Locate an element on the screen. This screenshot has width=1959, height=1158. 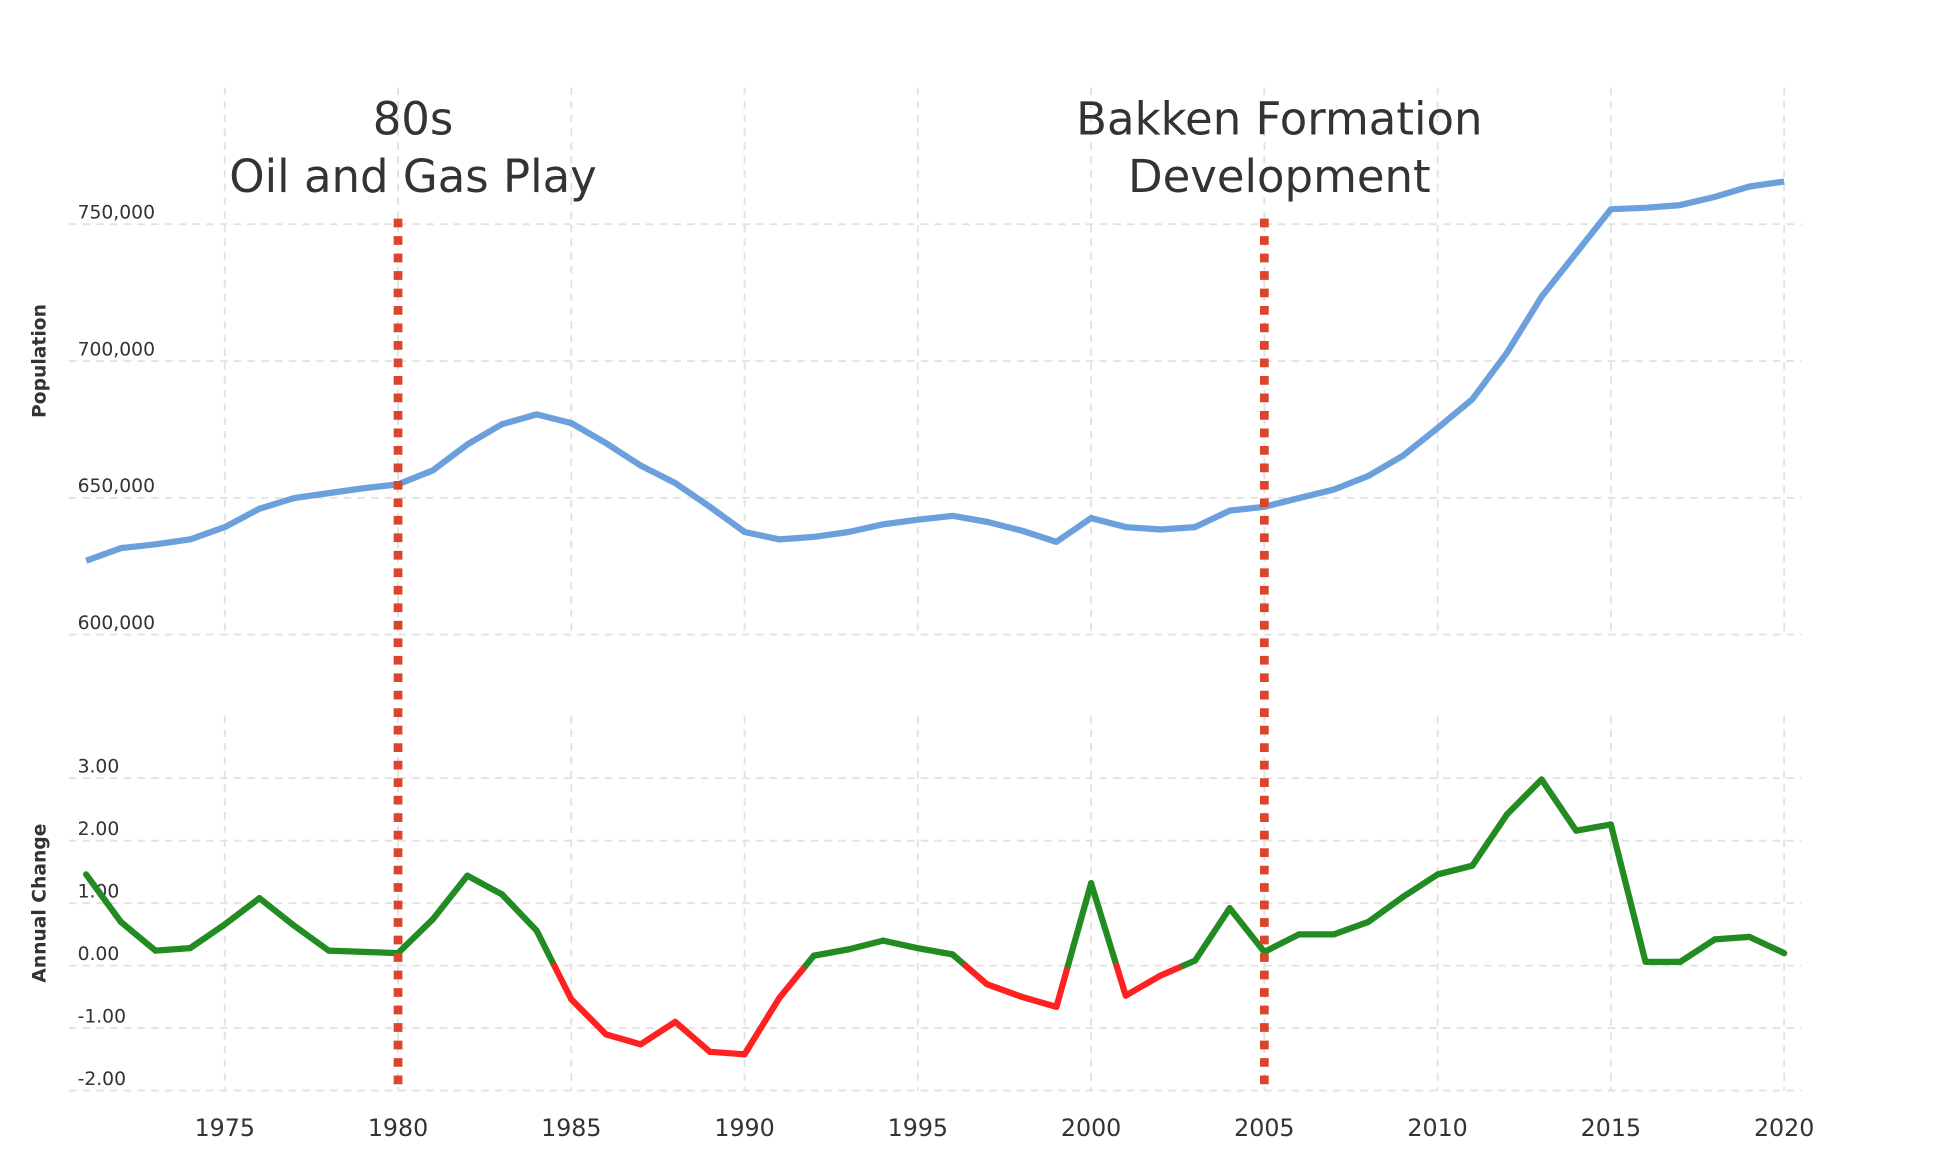
x-tick-label: 1990 is located at coordinates (744, 1128).